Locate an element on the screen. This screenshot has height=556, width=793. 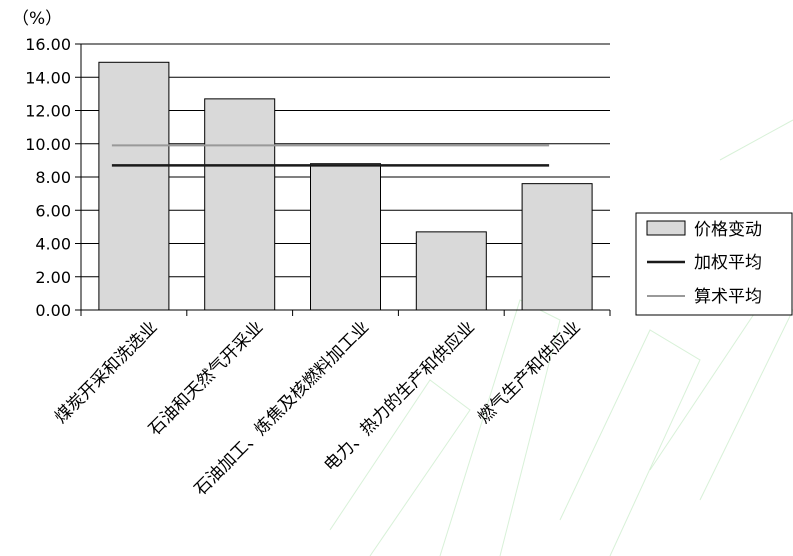
y-tick-label: 4.00 is located at coordinates (53, 244).